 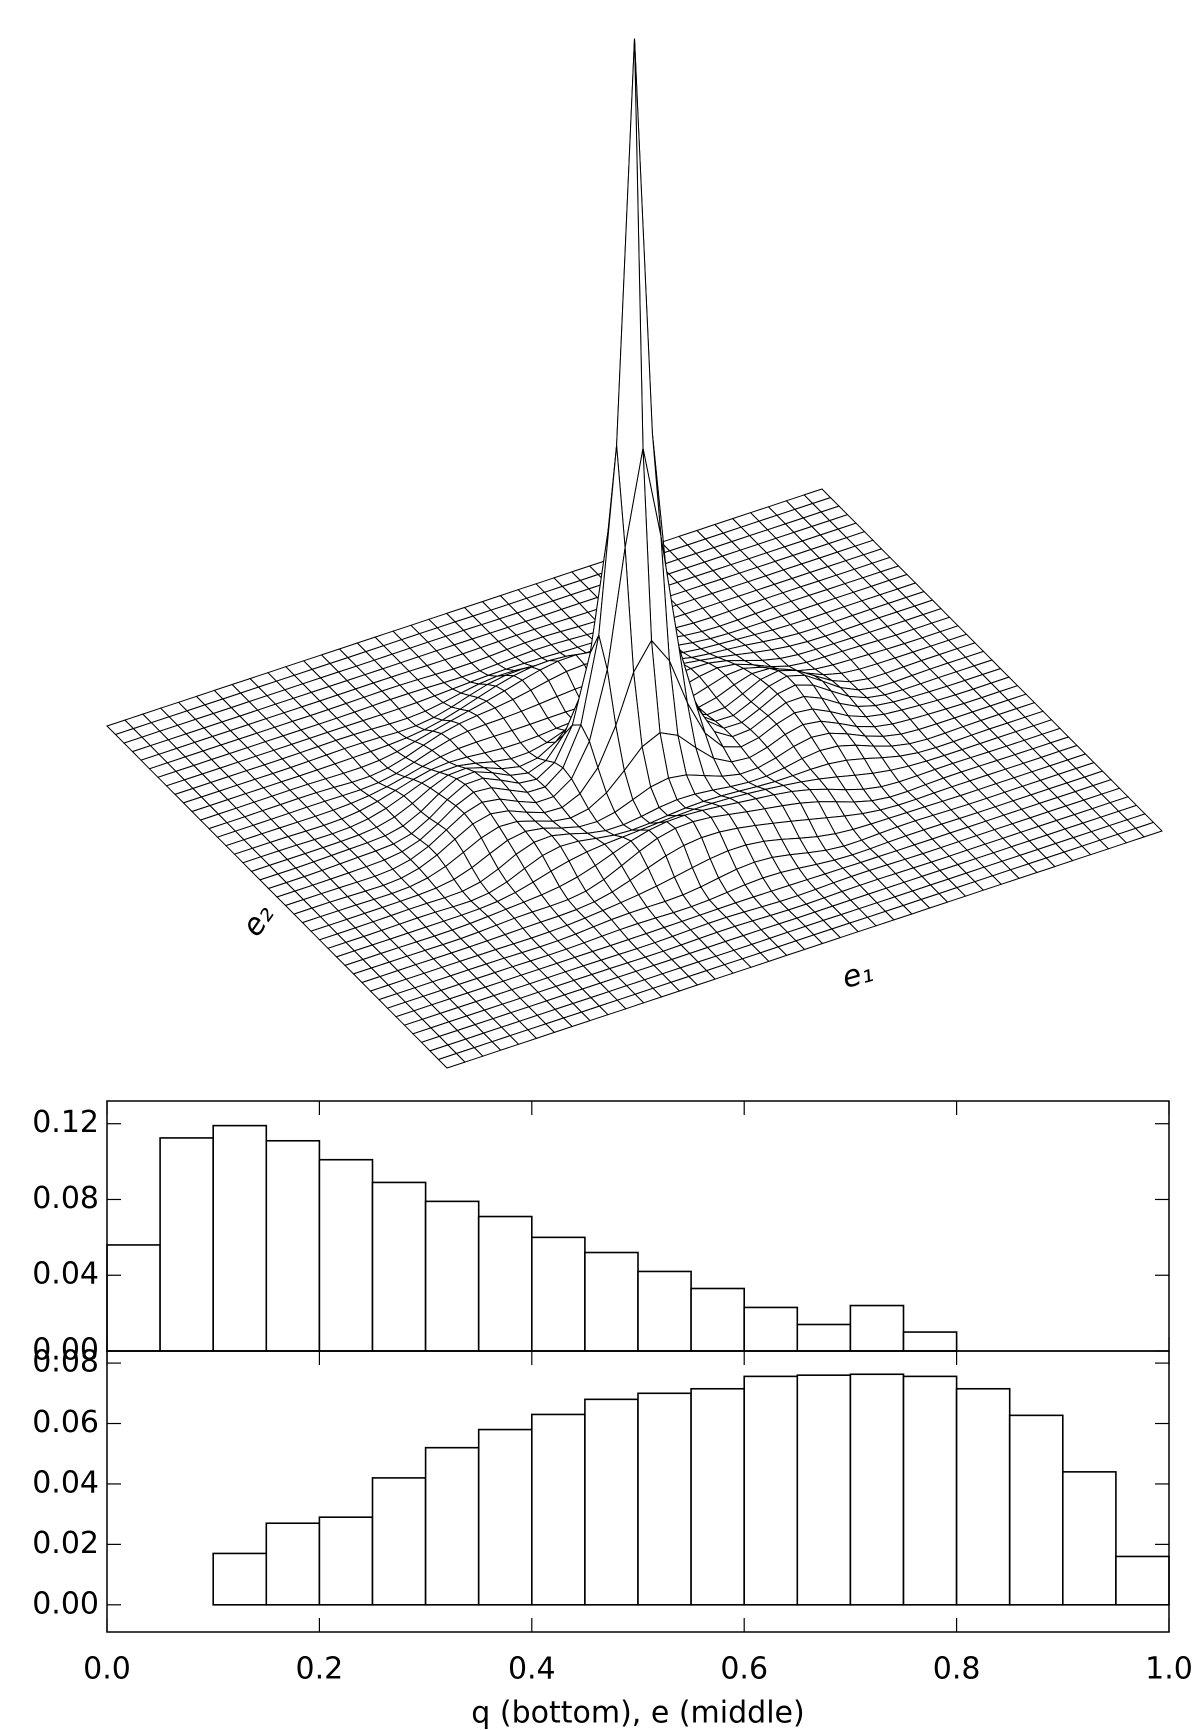 What do you see at coordinates (65, 1122) in the screenshot?
I see `y-tick-label: 0.12` at bounding box center [65, 1122].